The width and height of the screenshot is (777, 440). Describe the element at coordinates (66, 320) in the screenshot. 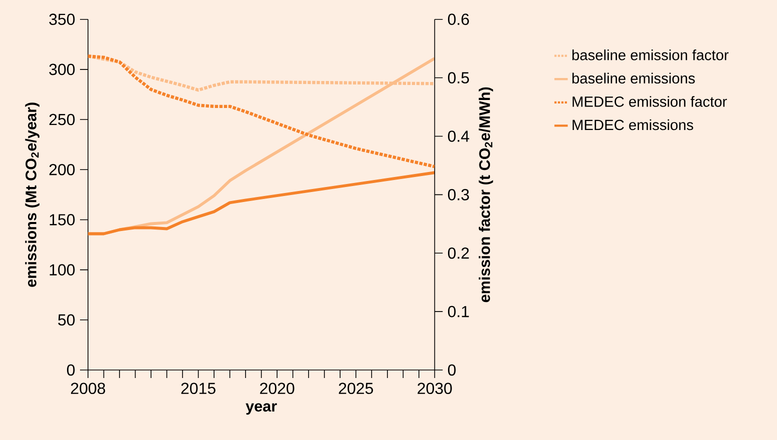

I see `y-tick-label: 50` at that location.